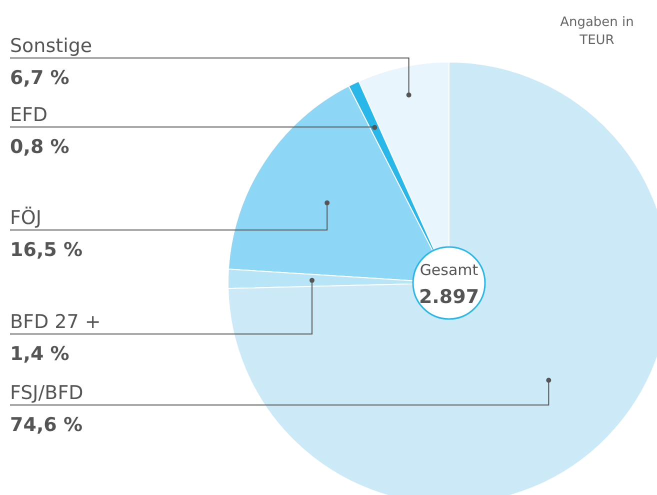 This screenshot has height=495, width=657. I want to click on slice-label: FÖJ, so click(26, 217).